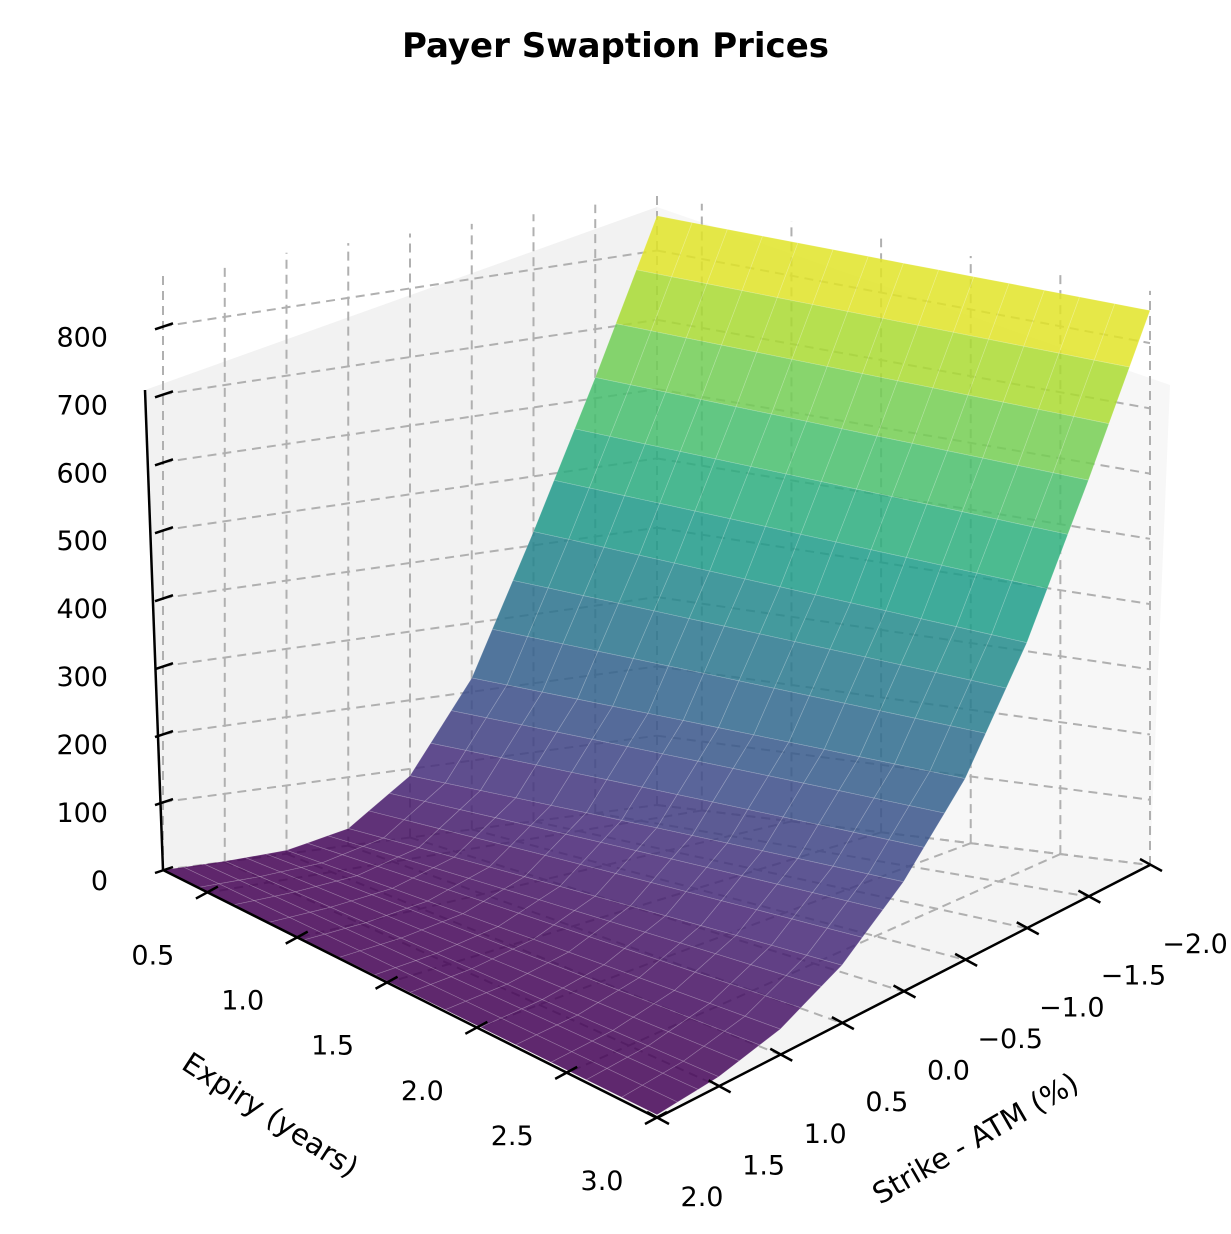 The image size is (1231, 1234). I want to click on x-tick-label: 3.0, so click(602, 1181).